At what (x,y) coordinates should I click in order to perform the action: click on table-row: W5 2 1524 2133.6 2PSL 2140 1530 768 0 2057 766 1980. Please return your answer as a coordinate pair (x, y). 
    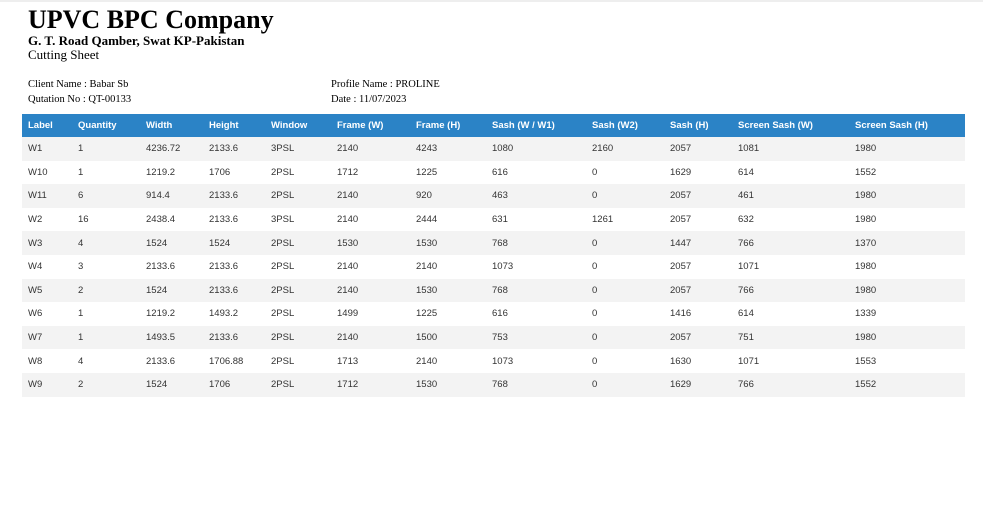
    Looking at the image, I should click on (493, 290).